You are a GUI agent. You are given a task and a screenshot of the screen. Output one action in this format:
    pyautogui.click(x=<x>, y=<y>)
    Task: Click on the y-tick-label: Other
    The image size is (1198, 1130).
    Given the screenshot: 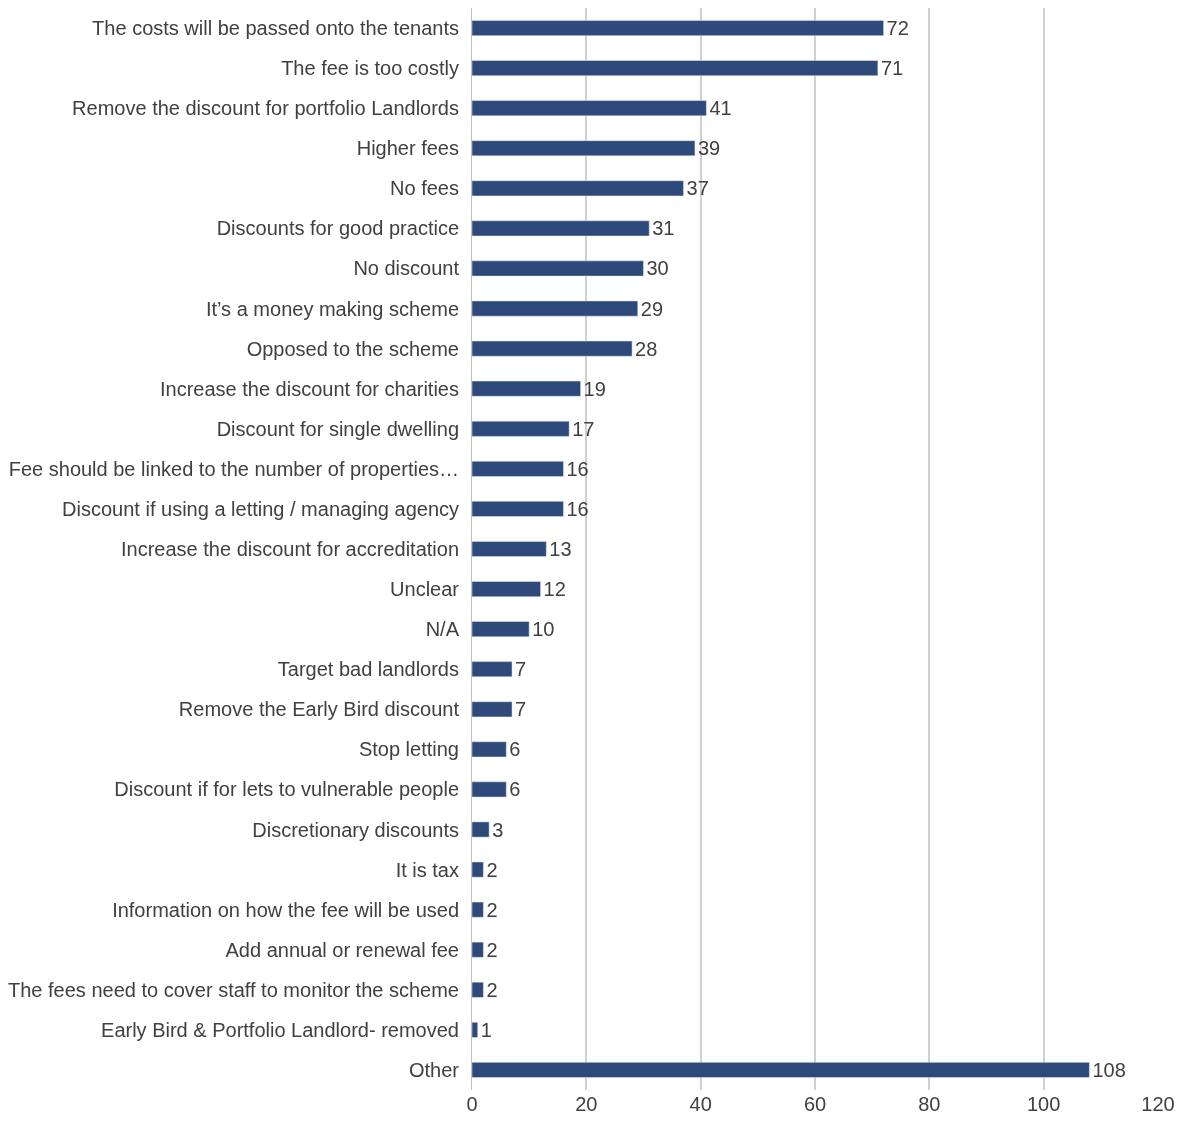 What is the action you would take?
    pyautogui.click(x=434, y=1069)
    